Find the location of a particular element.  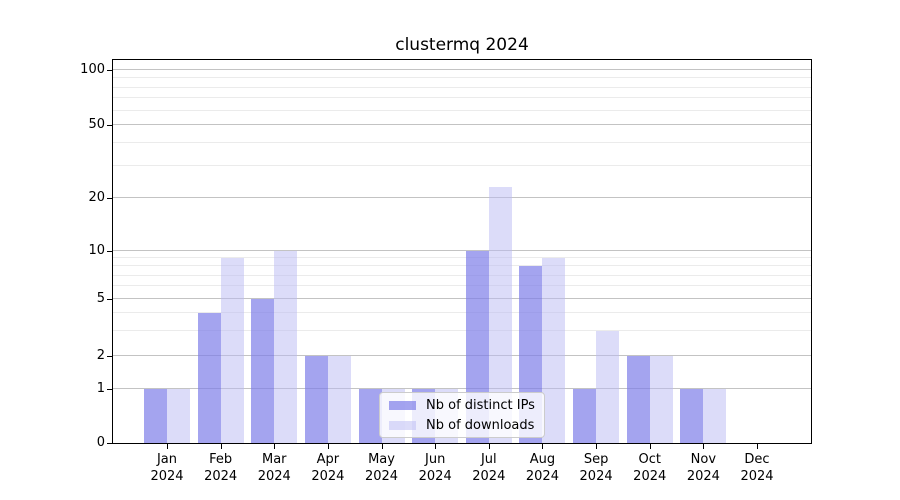

x-tick-label: Aug 2024 is located at coordinates (542, 468).